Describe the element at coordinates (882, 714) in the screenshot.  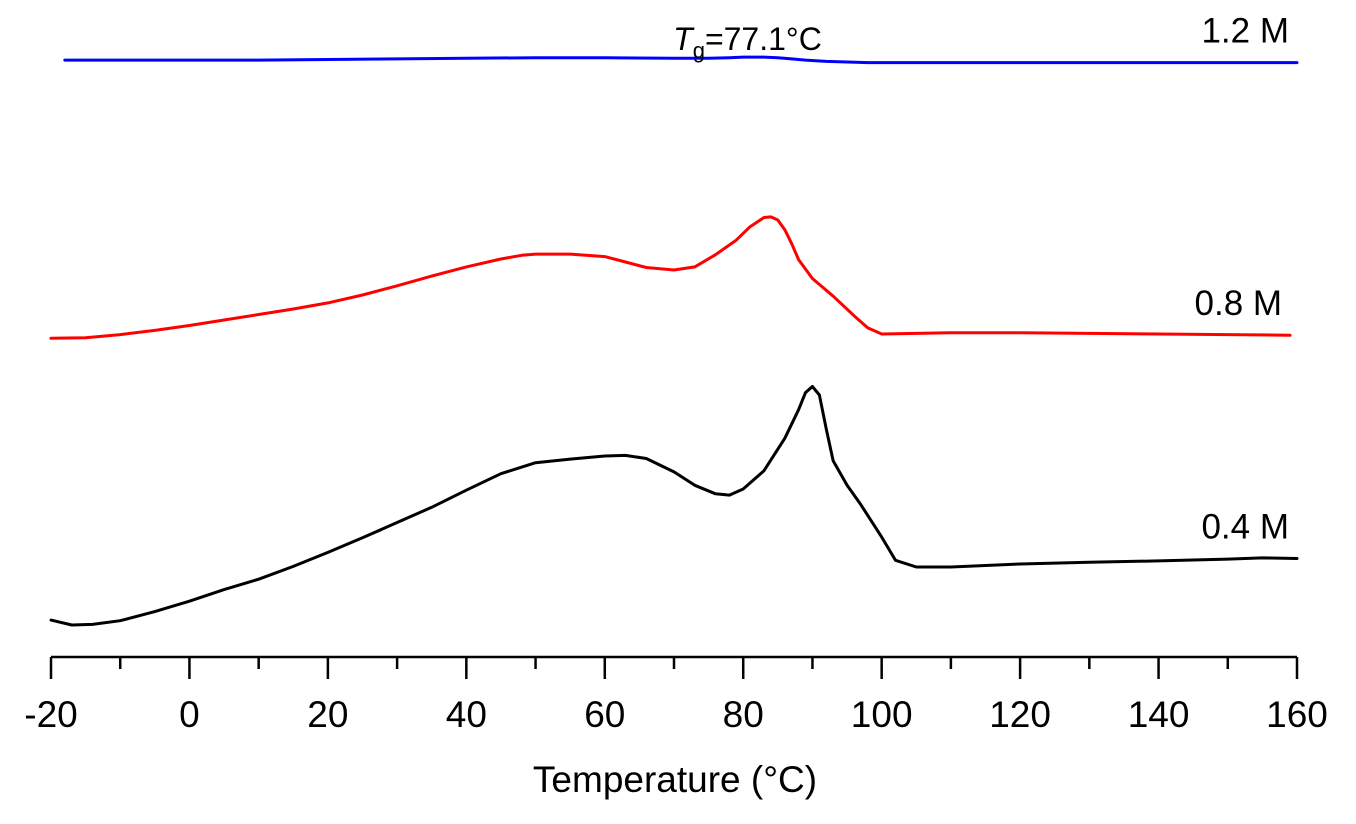
I see `x-tick-label: 100` at that location.